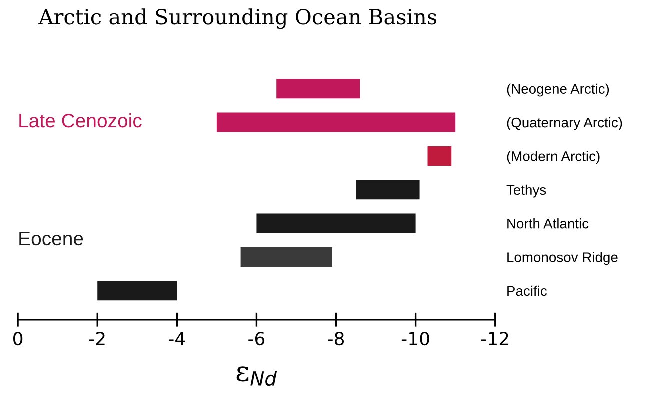 The height and width of the screenshot is (408, 645). I want to click on x-tick-label: -2, so click(97, 339).